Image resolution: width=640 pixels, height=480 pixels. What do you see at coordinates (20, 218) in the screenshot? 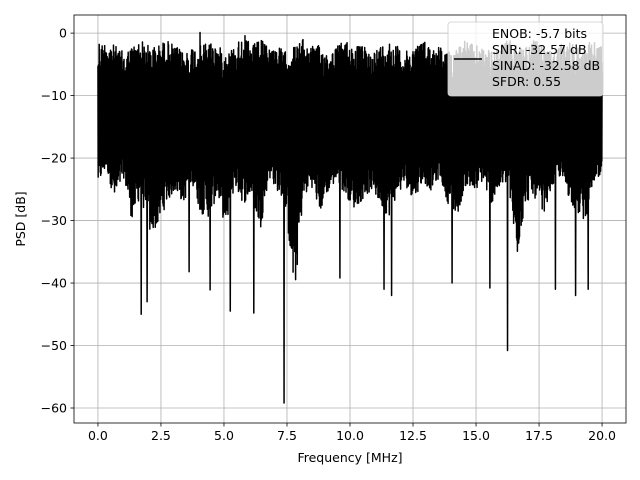
I see `y-axis-label: PSD [dB]` at bounding box center [20, 218].